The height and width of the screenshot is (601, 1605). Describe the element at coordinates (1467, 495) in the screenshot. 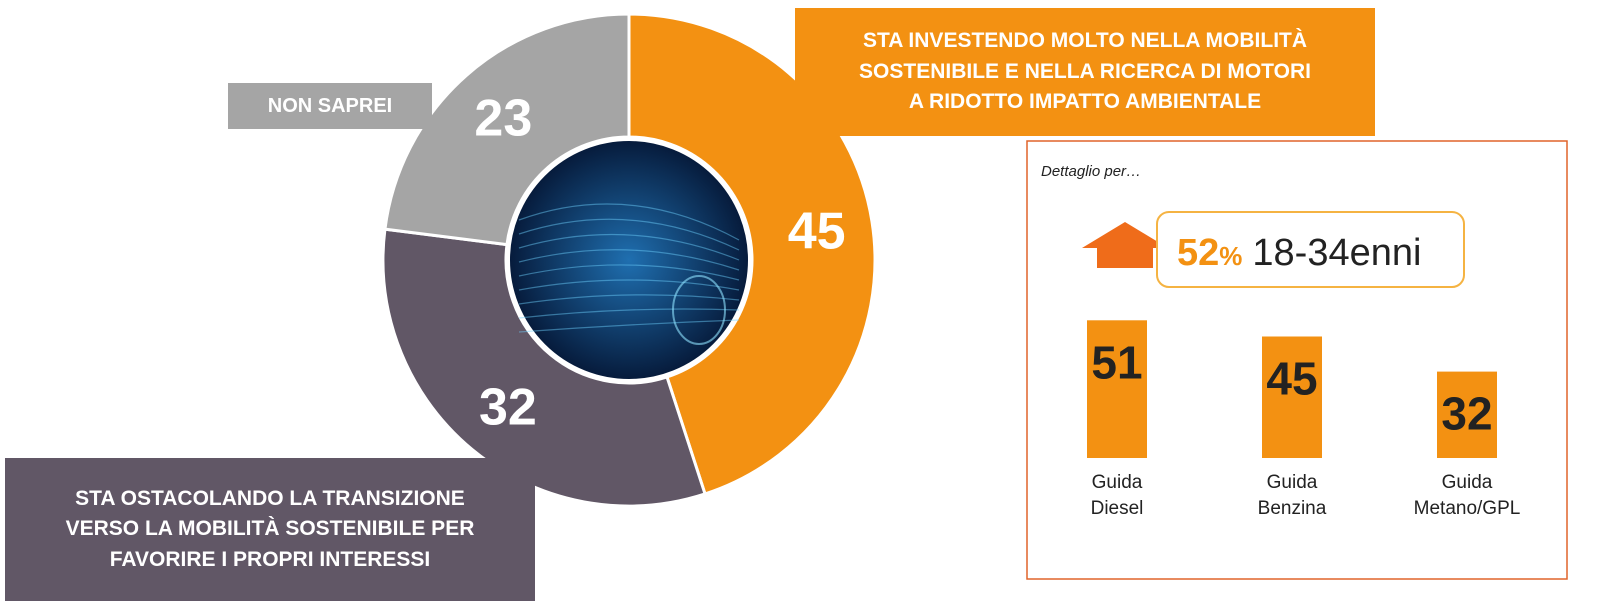

I see `x-tick-label: Guida Metano/GPL` at that location.